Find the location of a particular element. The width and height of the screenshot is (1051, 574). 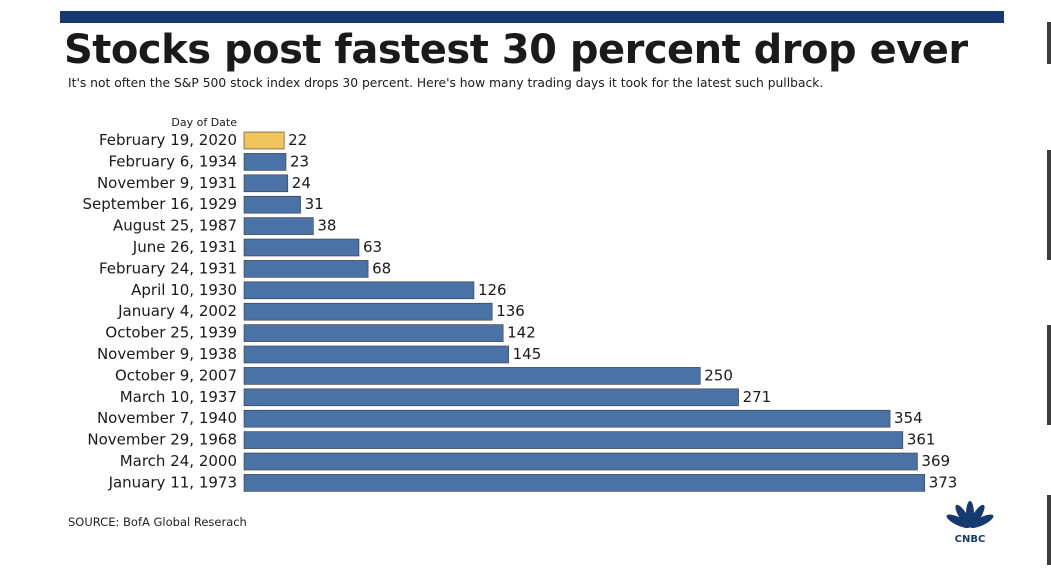

category-label: June 26, 1931 is located at coordinates (184, 247).